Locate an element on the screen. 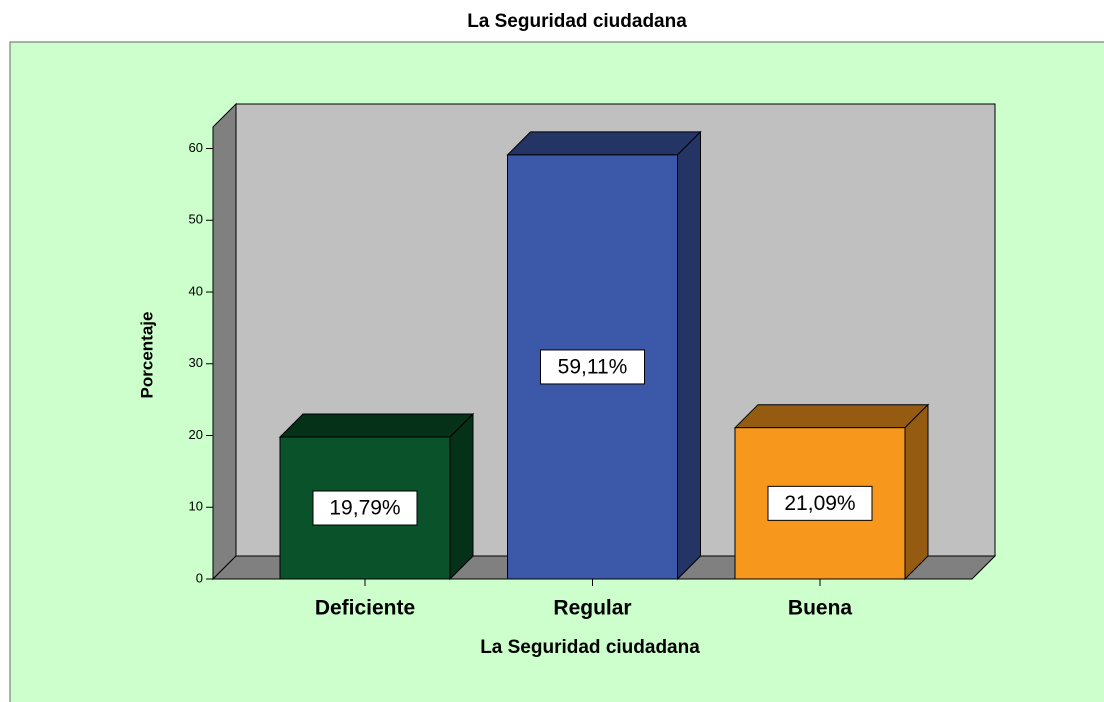 The image size is (1104, 702). y-tick-label: 50 is located at coordinates (196, 219).